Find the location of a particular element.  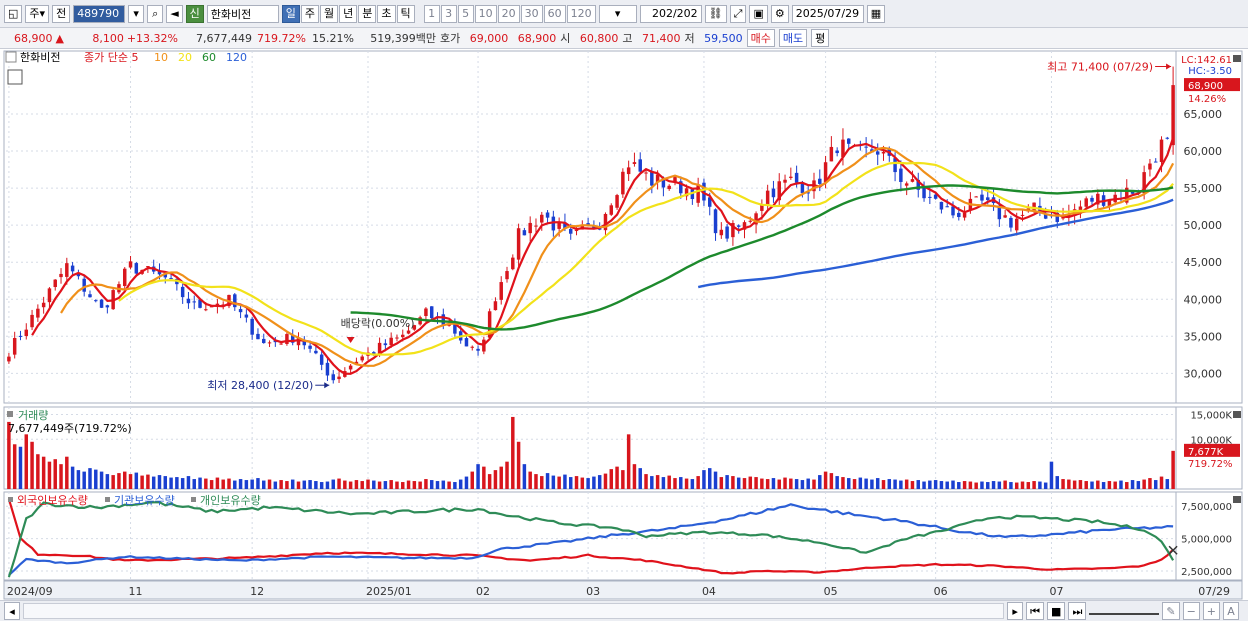

period-tab-년: 년 is located at coordinates (348, 13).